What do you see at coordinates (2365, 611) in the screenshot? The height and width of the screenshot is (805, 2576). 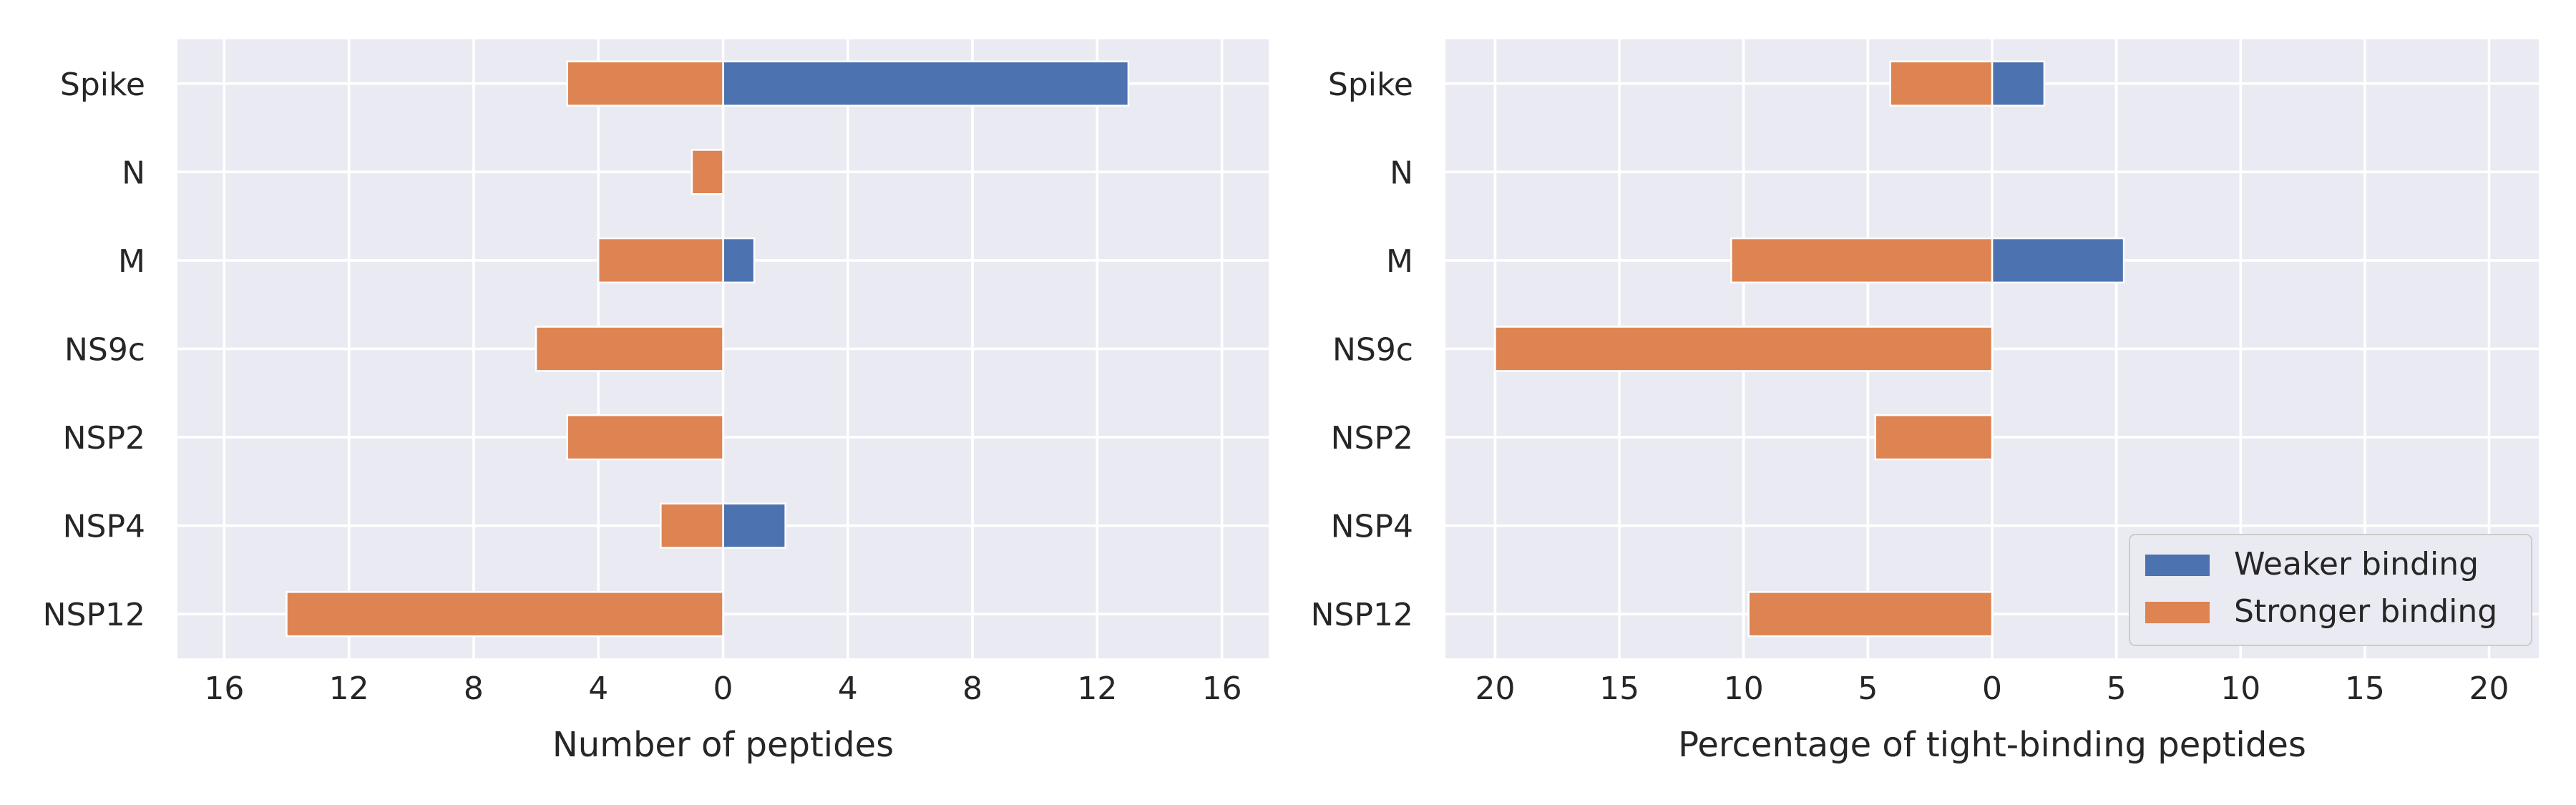 I see `legend-label: Stronger binding` at bounding box center [2365, 611].